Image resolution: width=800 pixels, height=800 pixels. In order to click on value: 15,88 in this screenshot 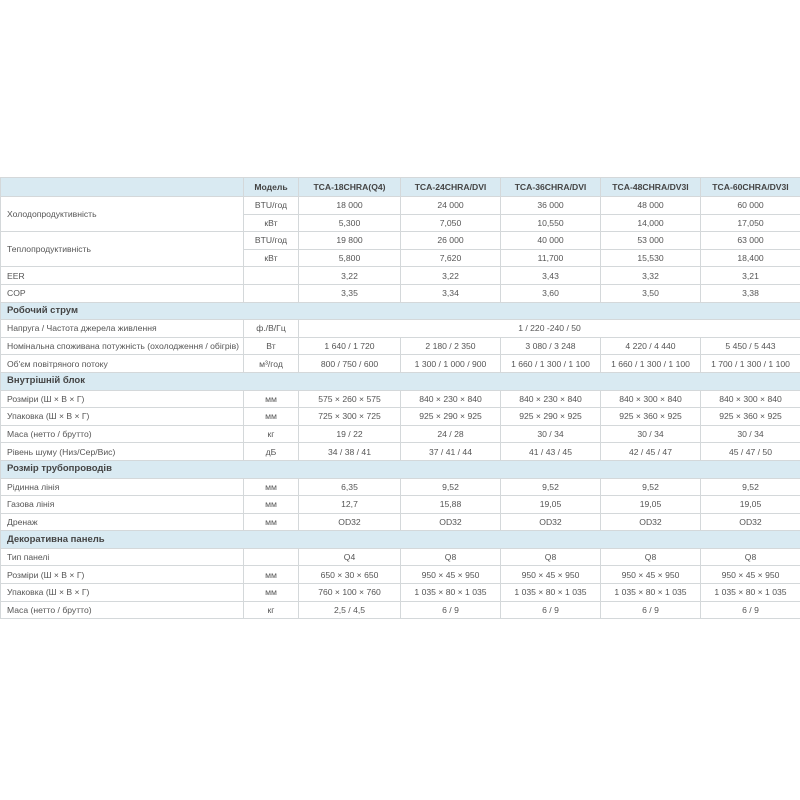, I will do `click(450, 504)`.